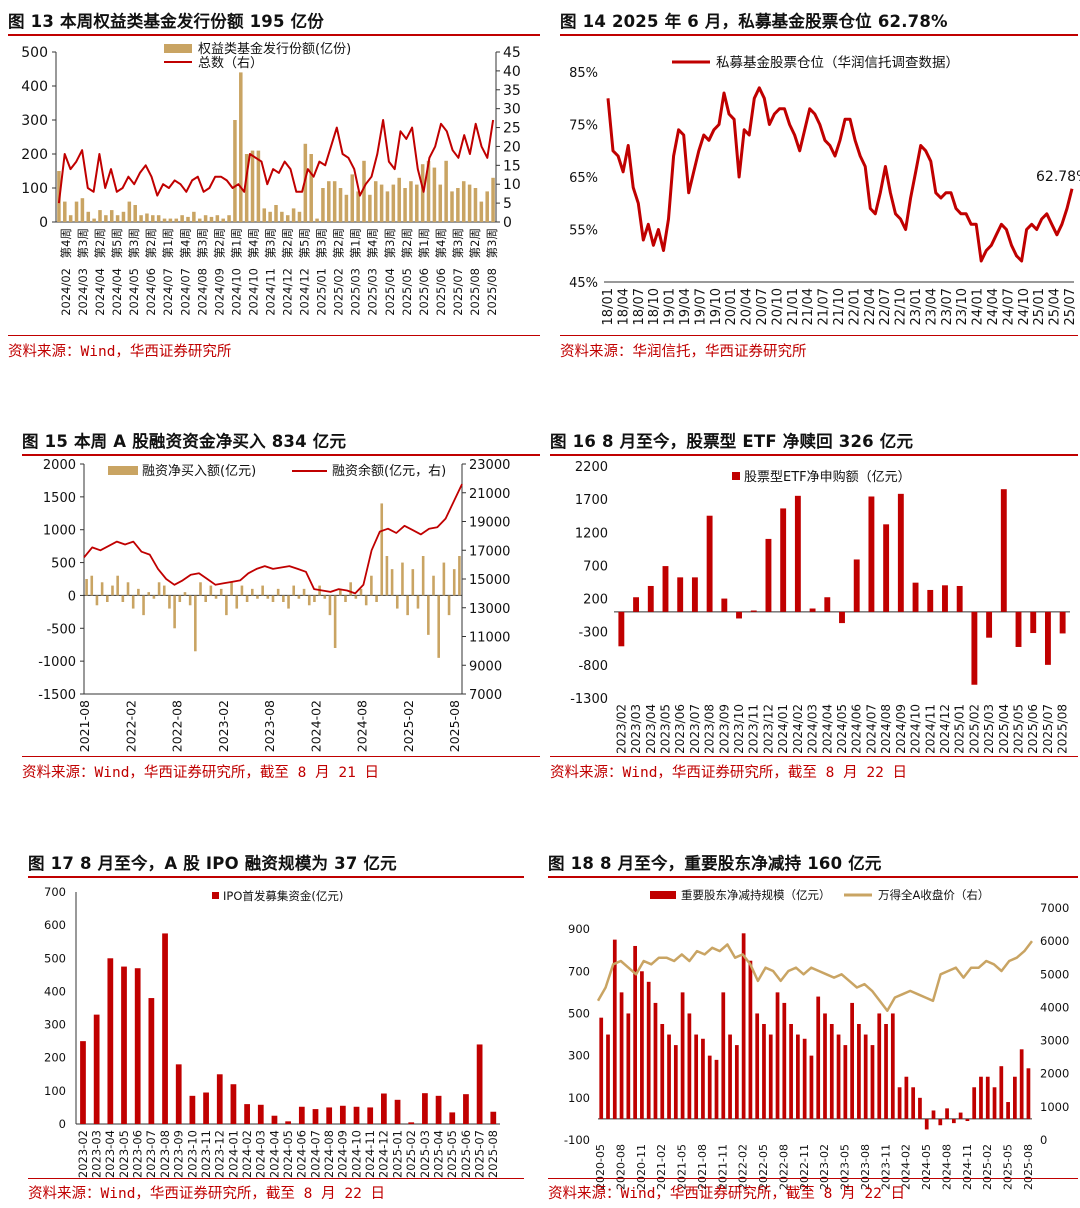 The width and height of the screenshot is (1080, 1208). What do you see at coordinates (512, 129) in the screenshot?
I see `y2-tick-label: 25` at bounding box center [512, 129].